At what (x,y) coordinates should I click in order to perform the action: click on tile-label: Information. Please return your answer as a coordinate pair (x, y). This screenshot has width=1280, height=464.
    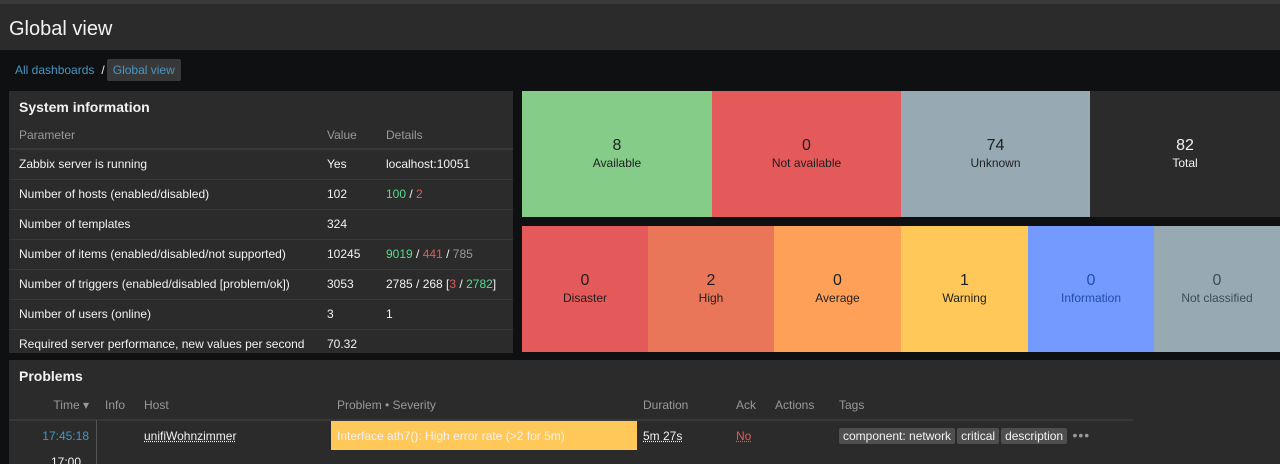
    Looking at the image, I should click on (1091, 298).